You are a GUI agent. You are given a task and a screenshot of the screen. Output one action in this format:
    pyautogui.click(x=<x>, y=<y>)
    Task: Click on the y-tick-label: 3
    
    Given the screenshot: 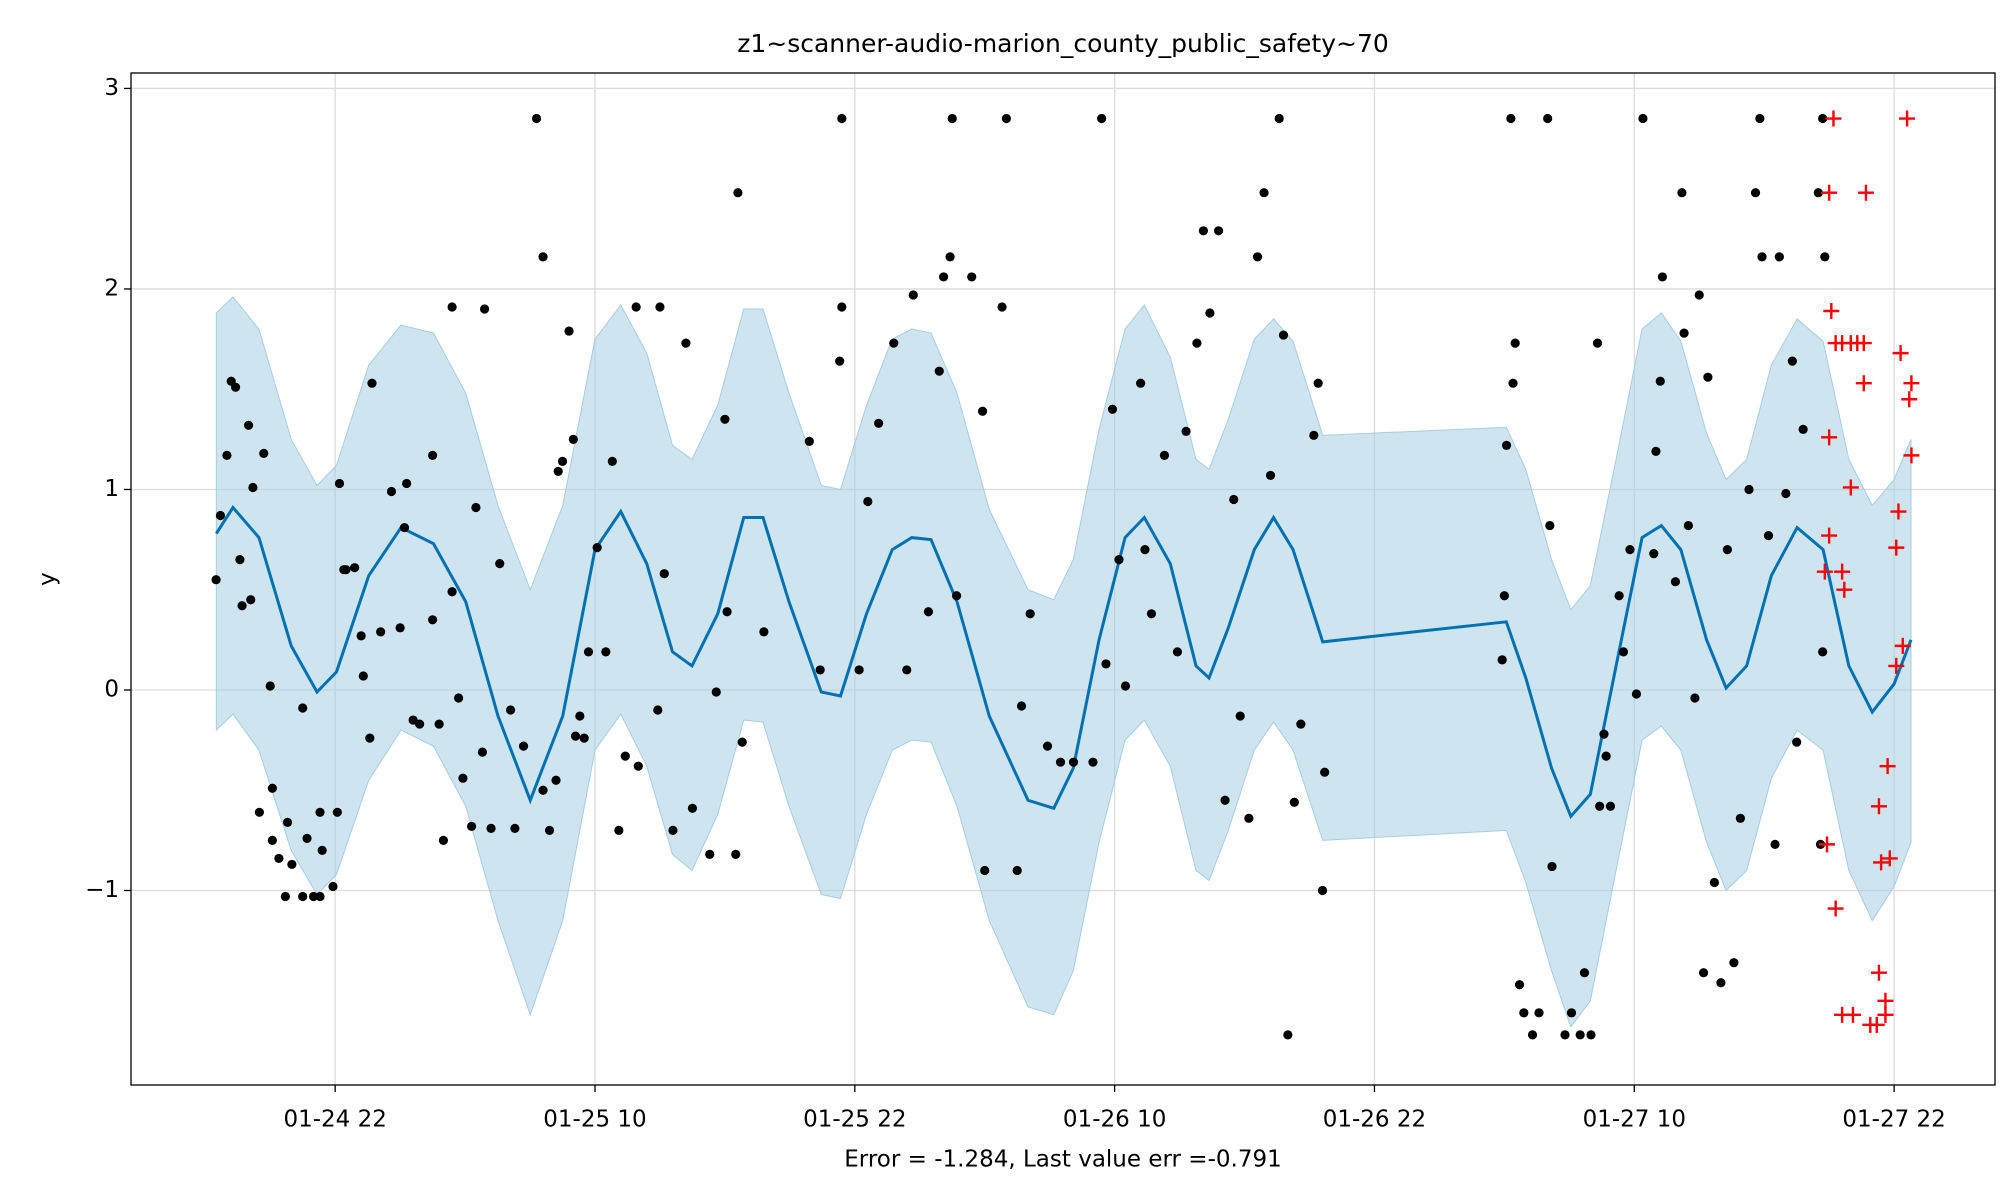 What is the action you would take?
    pyautogui.click(x=111, y=88)
    